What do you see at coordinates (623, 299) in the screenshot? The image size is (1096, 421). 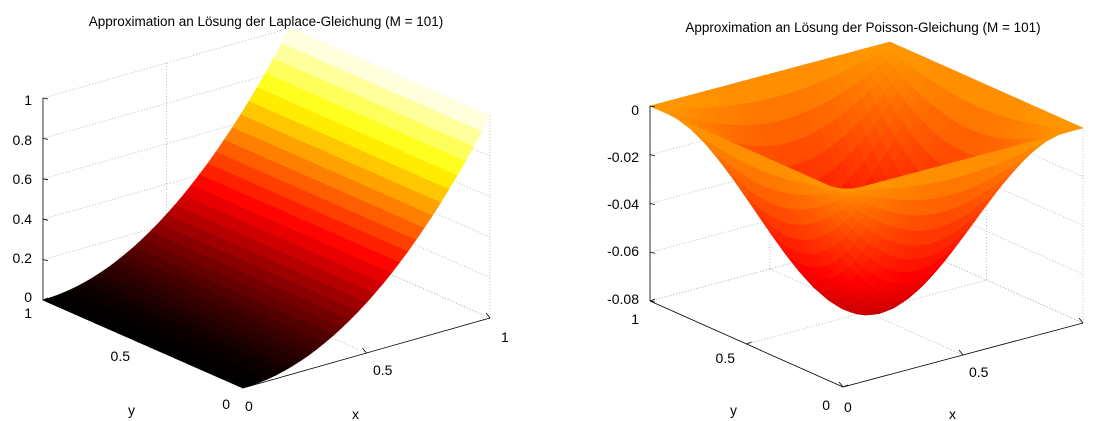 I see `z-tick-label: -0.08` at bounding box center [623, 299].